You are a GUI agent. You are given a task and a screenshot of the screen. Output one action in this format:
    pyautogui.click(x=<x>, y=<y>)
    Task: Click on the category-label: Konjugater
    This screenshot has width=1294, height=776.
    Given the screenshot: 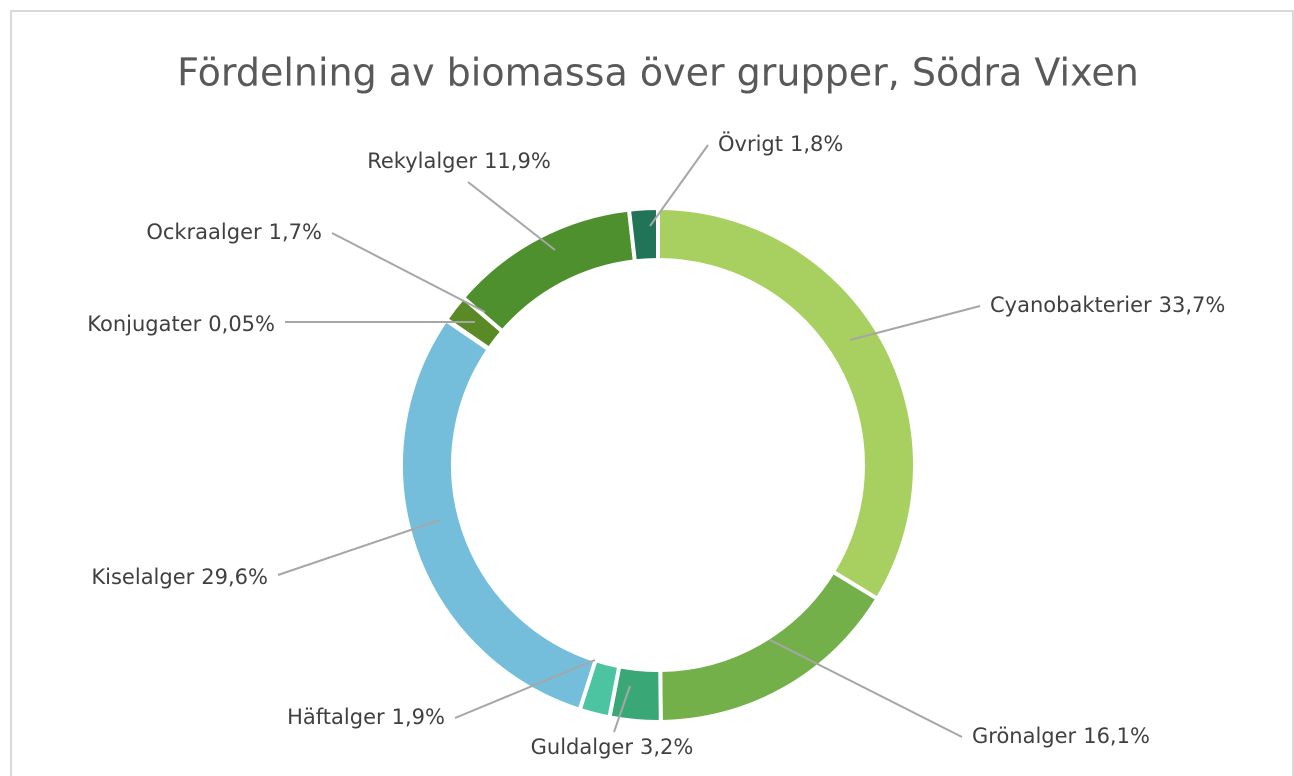 What is the action you would take?
    pyautogui.click(x=144, y=324)
    